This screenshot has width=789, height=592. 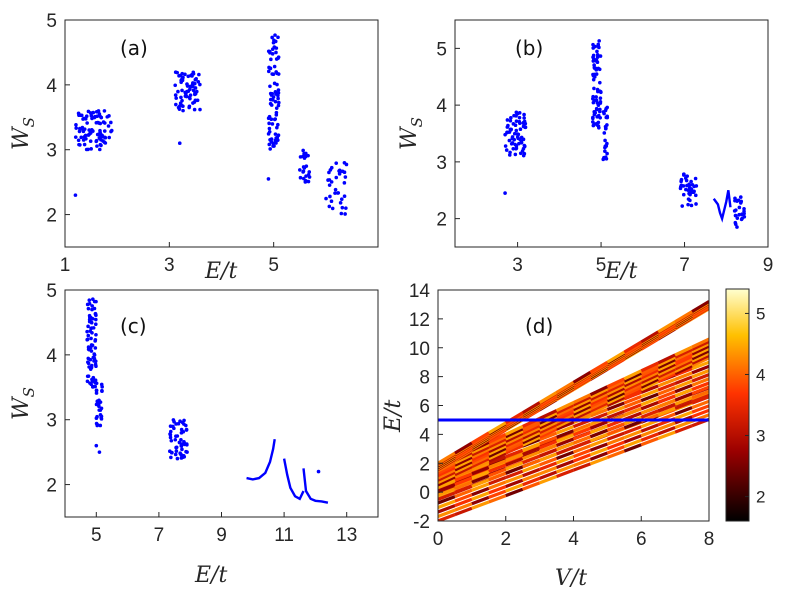 I want to click on panel-c-ytick-label: 5, so click(x=51, y=291).